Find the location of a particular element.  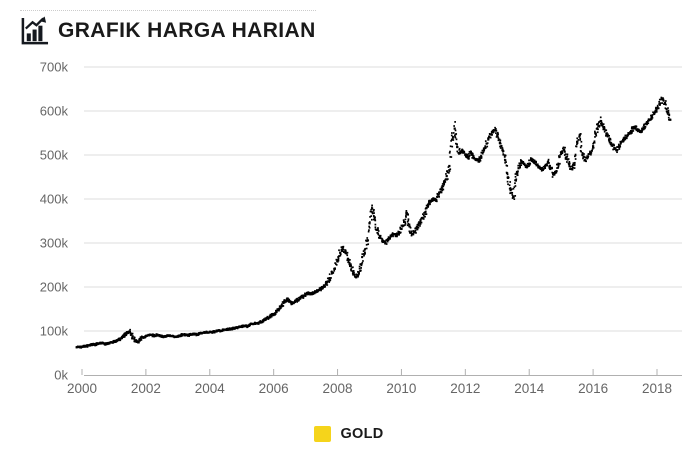

bar-chart-trend-icon is located at coordinates (35, 30).